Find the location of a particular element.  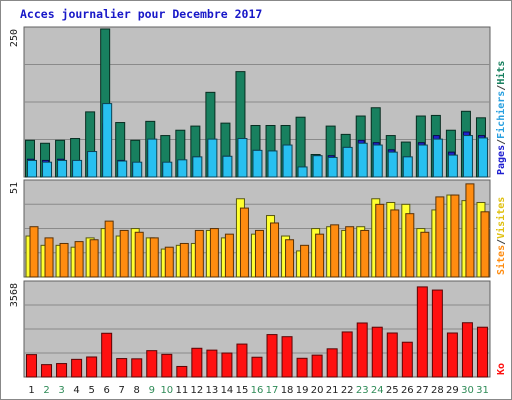

x-tick-label-day-16: 16 is located at coordinates (257, 390).